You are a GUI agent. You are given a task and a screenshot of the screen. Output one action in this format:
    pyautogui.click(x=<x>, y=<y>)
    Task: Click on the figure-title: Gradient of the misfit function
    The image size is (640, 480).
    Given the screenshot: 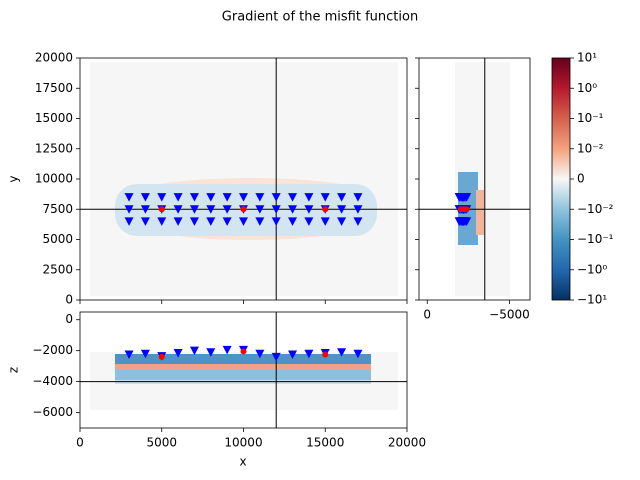 What is the action you would take?
    pyautogui.click(x=320, y=17)
    